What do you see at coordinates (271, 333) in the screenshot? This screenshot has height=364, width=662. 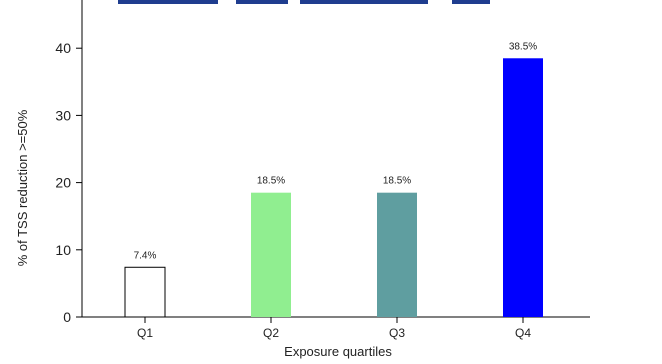 I see `x-tick-label: Q2` at bounding box center [271, 333].